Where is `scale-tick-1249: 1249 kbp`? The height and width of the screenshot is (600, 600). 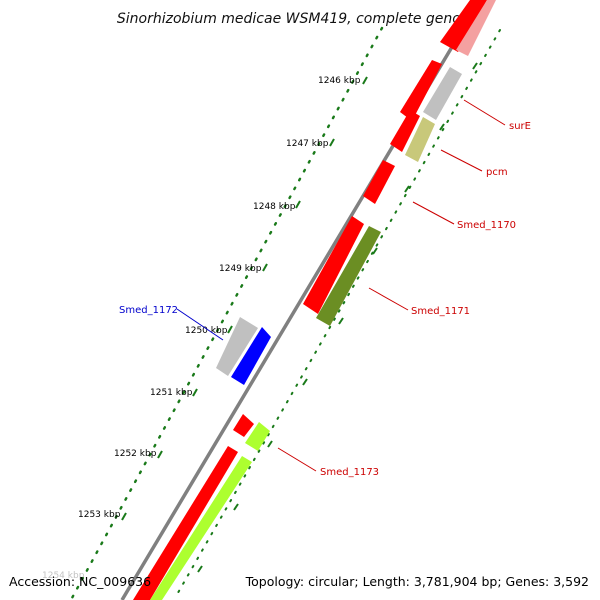
scale-tick-1249: 1249 kbp is located at coordinates (240, 269).